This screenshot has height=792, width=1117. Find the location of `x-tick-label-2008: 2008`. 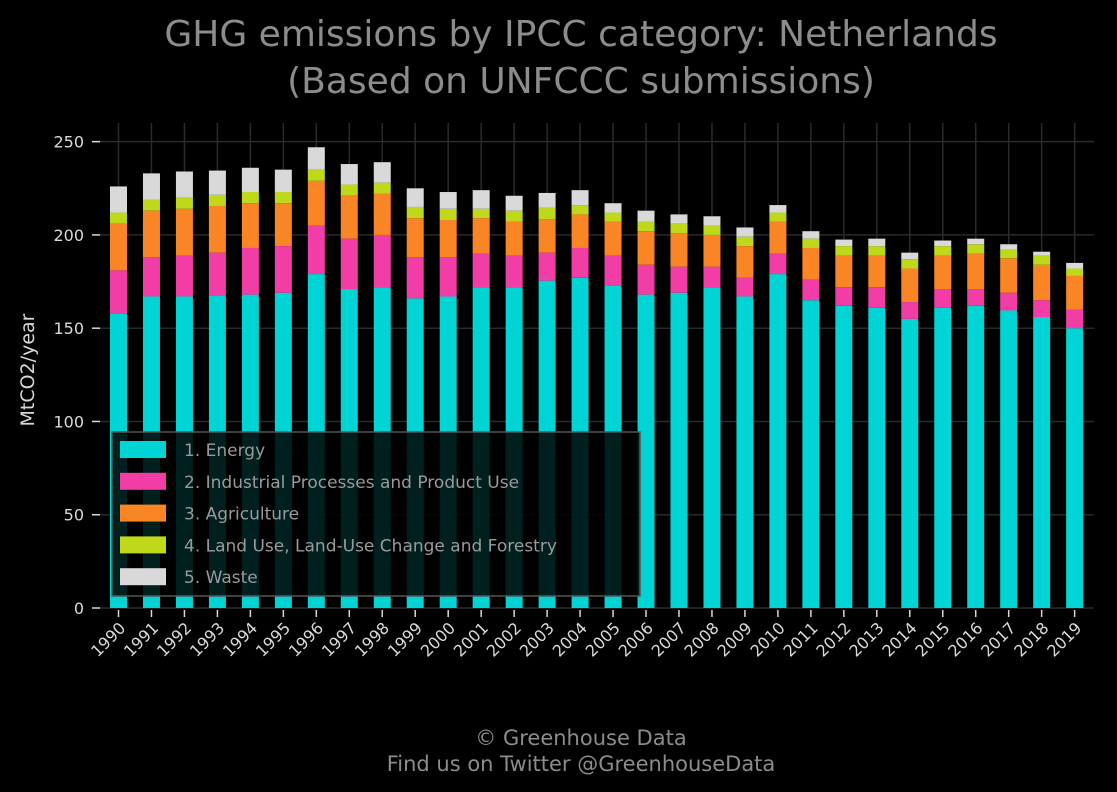

x-tick-label-2008: 2008 is located at coordinates (702, 639).